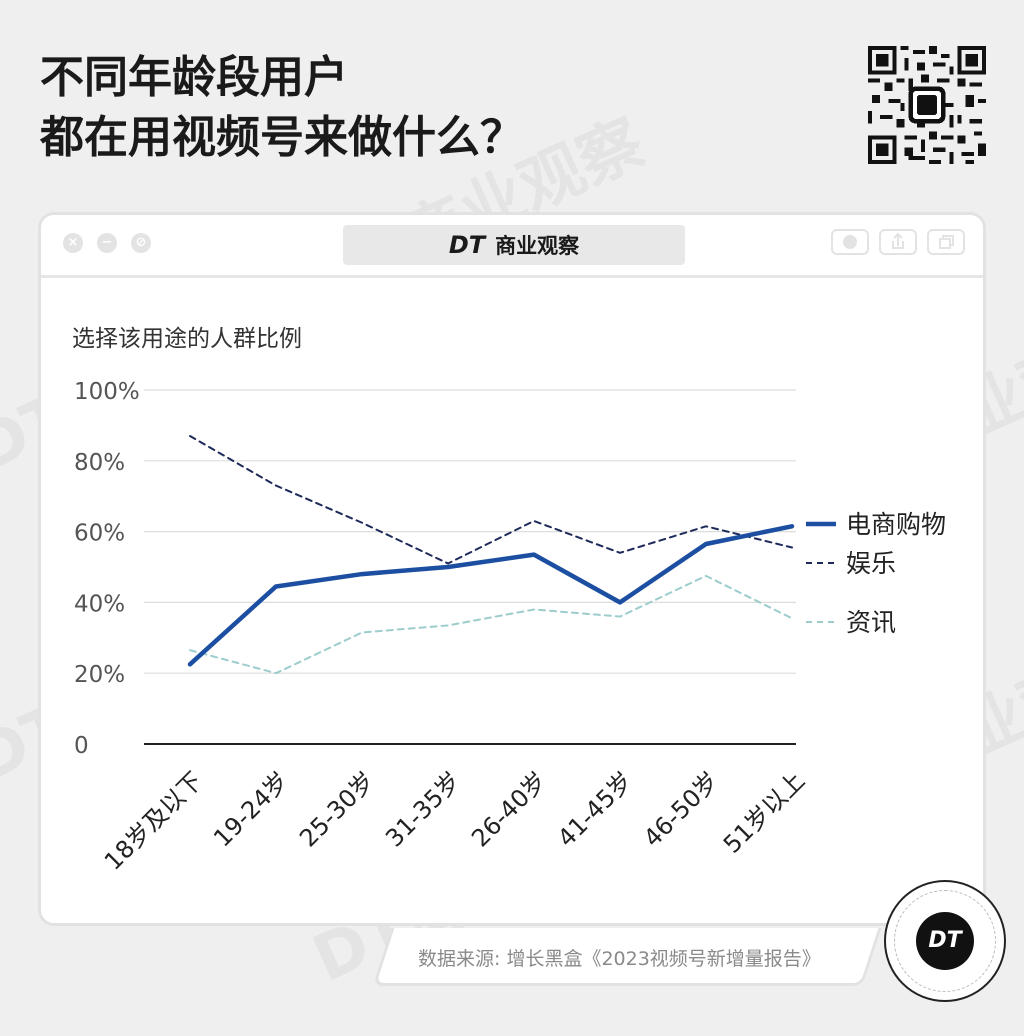  I want to click on window-title: DT 商业观察, so click(514, 245).